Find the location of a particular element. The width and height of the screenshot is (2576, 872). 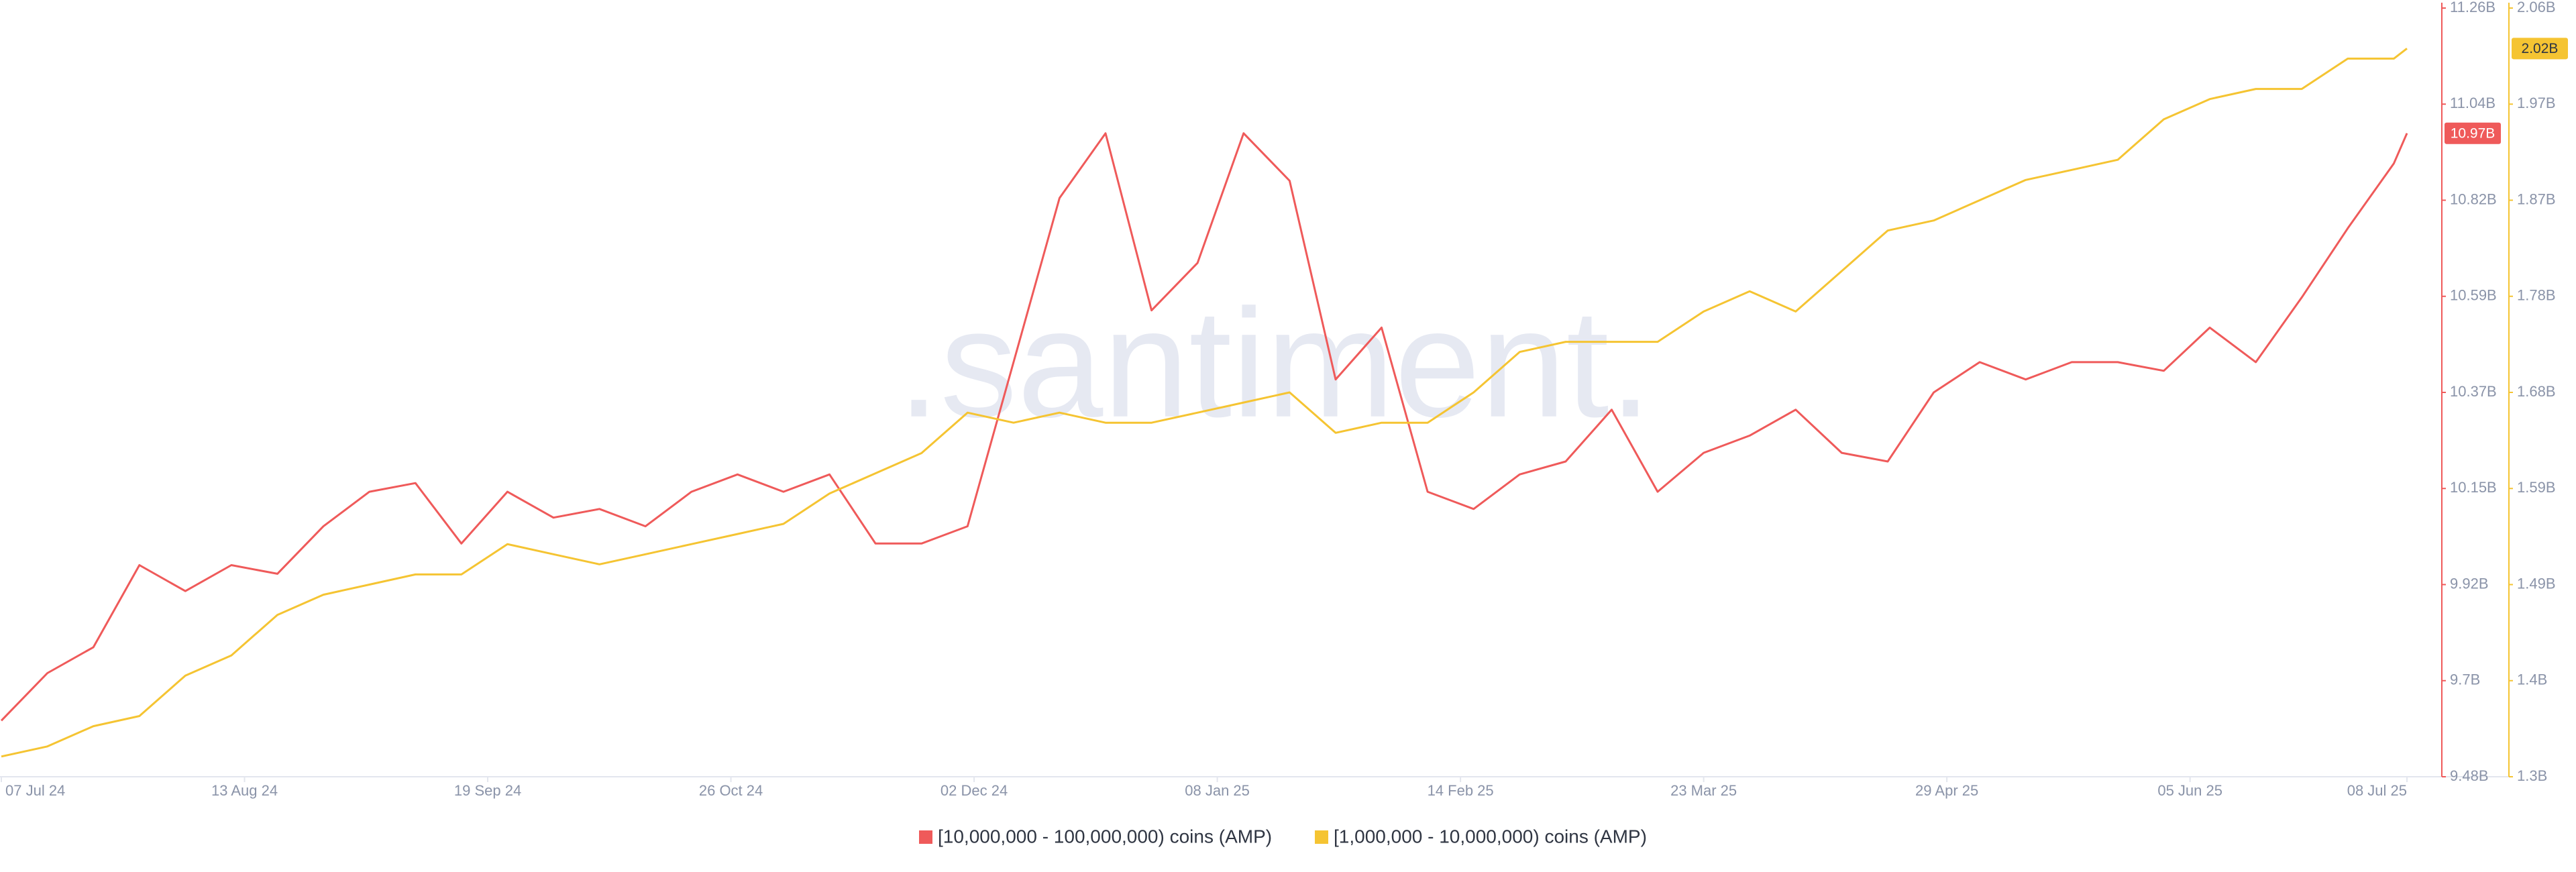

x-tick-label: 23 Mar 25 is located at coordinates (1703, 790).